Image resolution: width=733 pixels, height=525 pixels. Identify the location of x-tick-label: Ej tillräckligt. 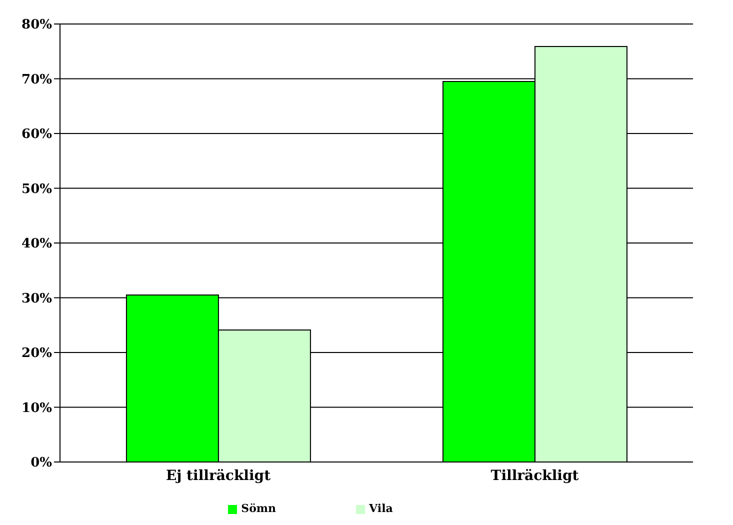
(219, 476).